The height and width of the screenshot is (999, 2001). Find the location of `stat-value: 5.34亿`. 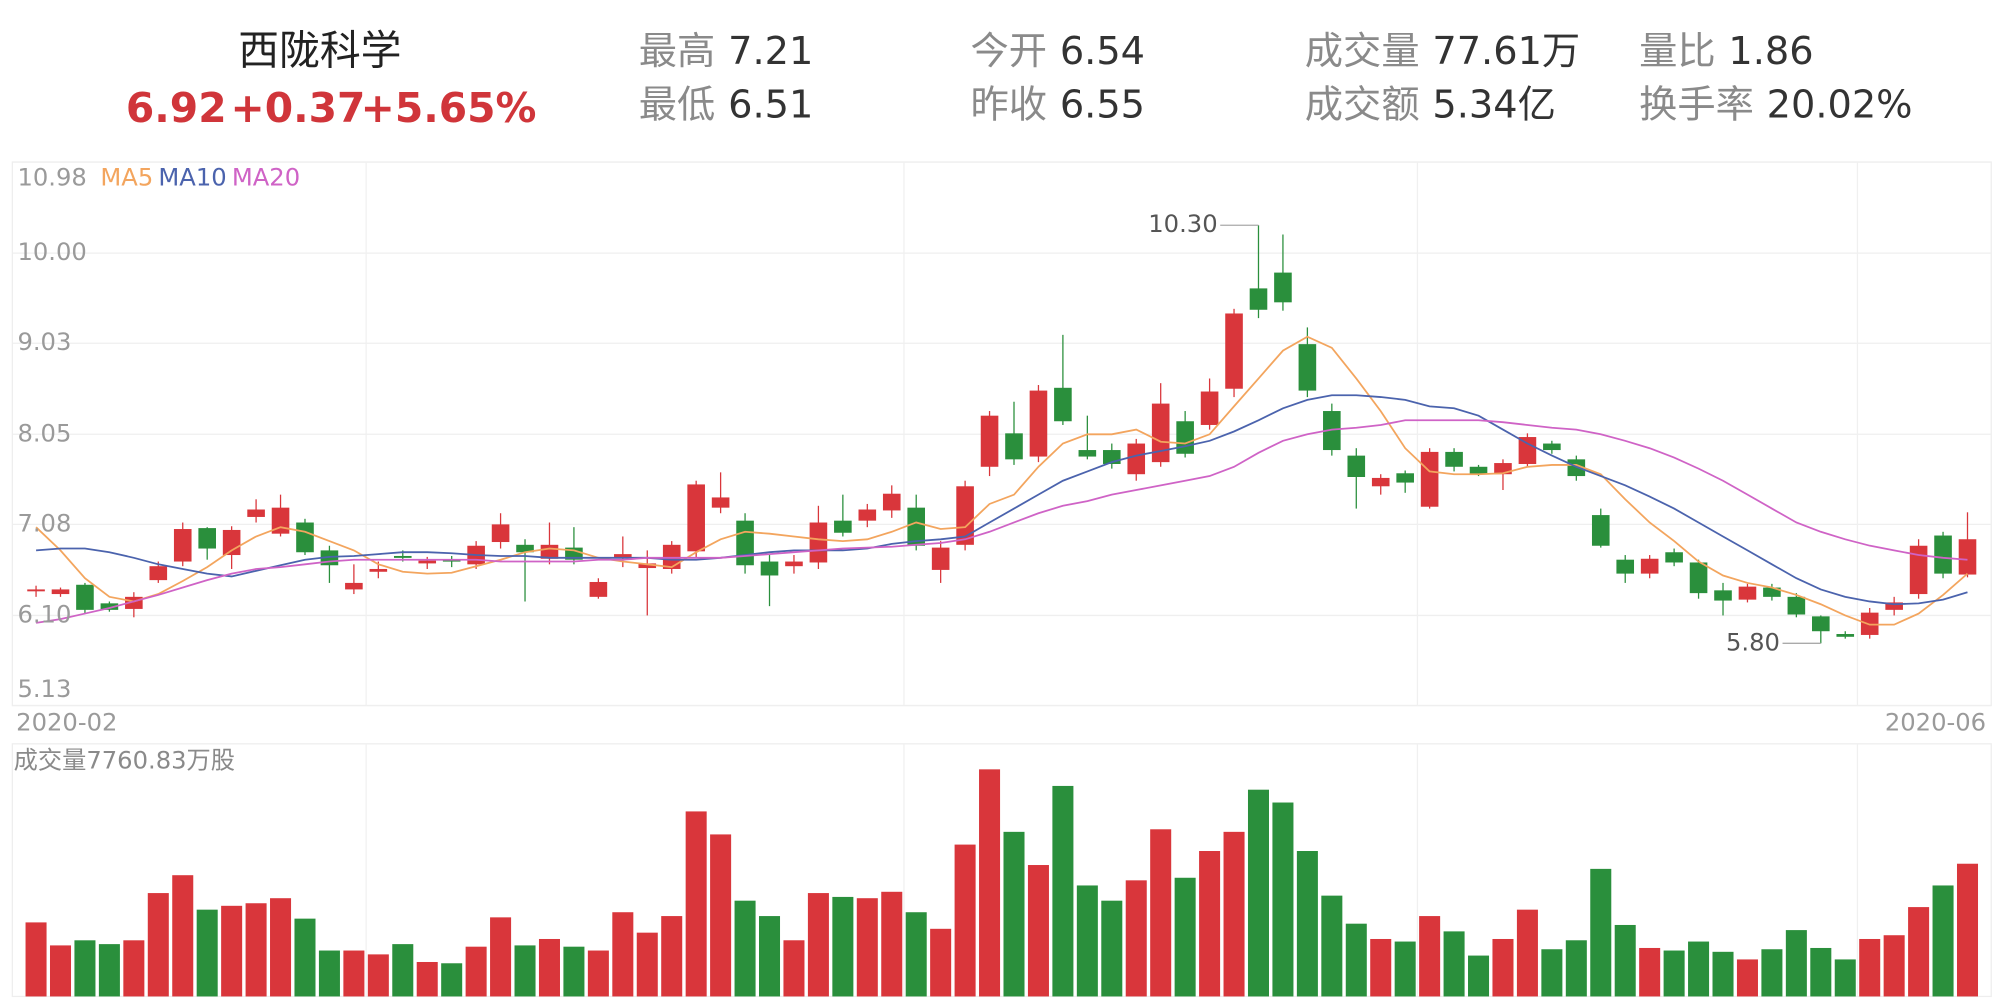

stat-value: 5.34亿 is located at coordinates (1493, 105).